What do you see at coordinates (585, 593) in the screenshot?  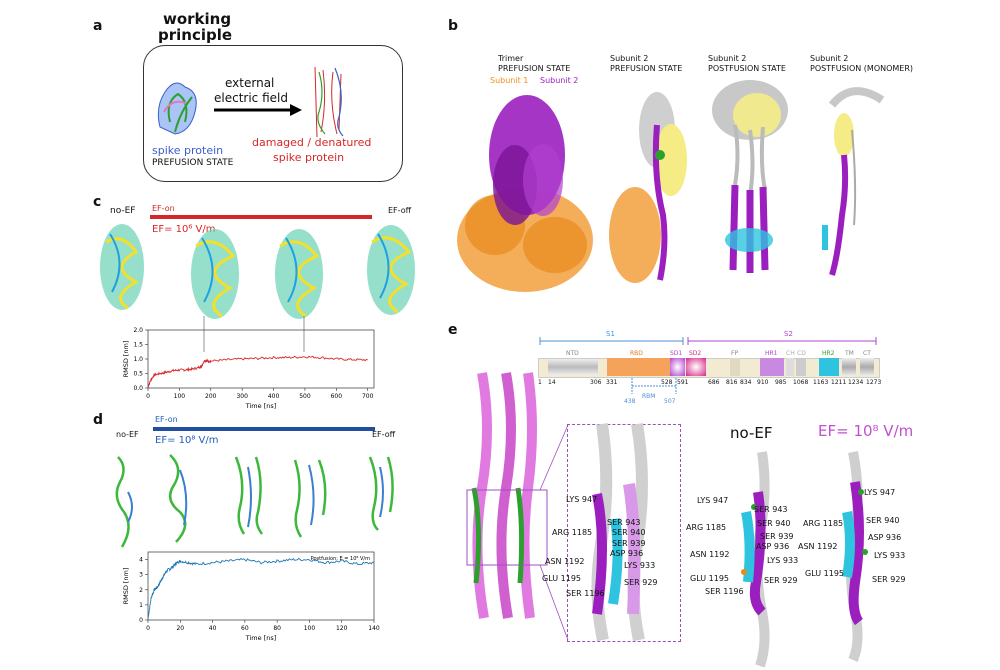 I see `zoom-res-ser1196: SER 1196` at bounding box center [585, 593].